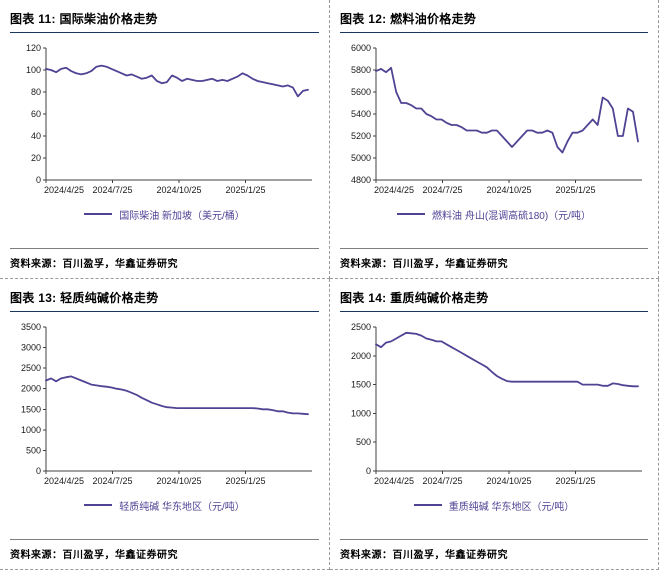 The image size is (659, 570). Describe the element at coordinates (511, 216) in the screenshot. I see `legend-label: 燃料油 舟山(混调高硫180)（元/吨）` at that location.